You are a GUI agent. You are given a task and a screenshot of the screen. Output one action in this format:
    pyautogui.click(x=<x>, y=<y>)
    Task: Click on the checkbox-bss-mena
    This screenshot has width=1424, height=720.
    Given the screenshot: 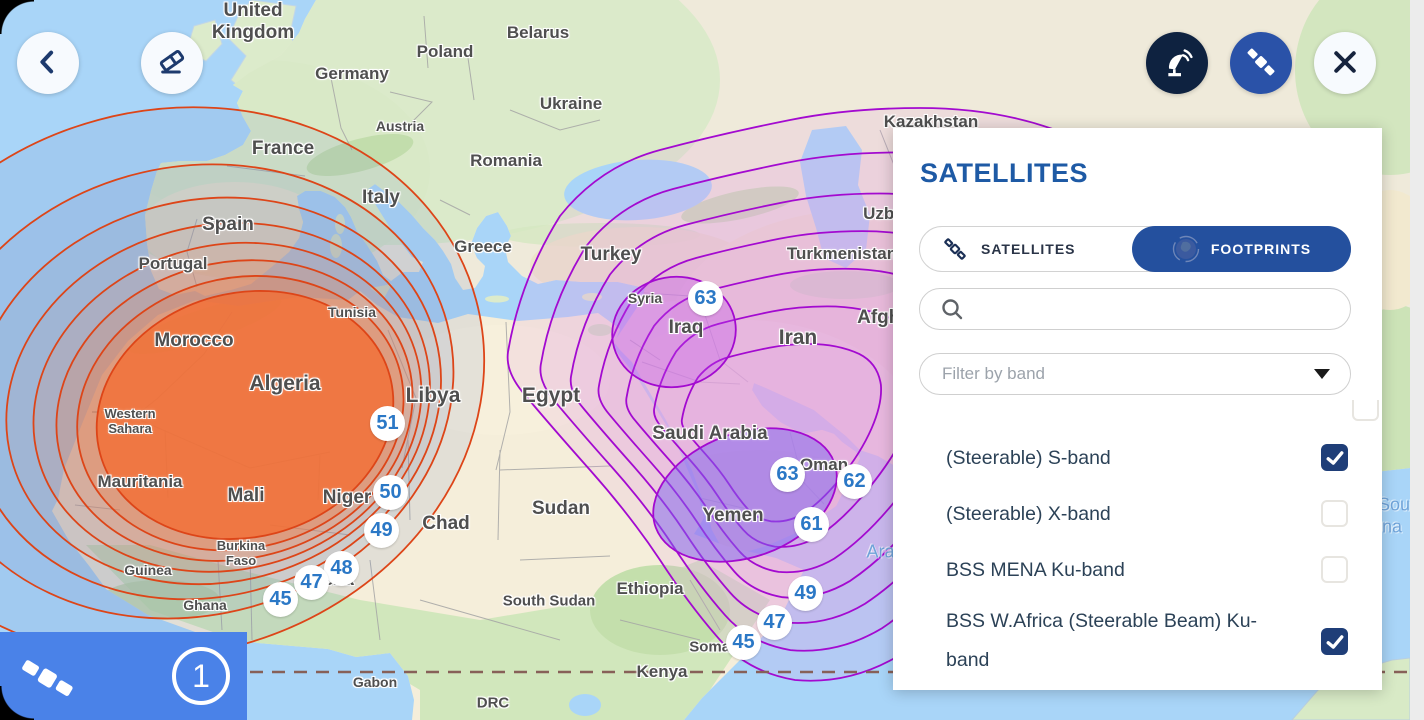 What is the action you would take?
    pyautogui.click(x=1334, y=569)
    